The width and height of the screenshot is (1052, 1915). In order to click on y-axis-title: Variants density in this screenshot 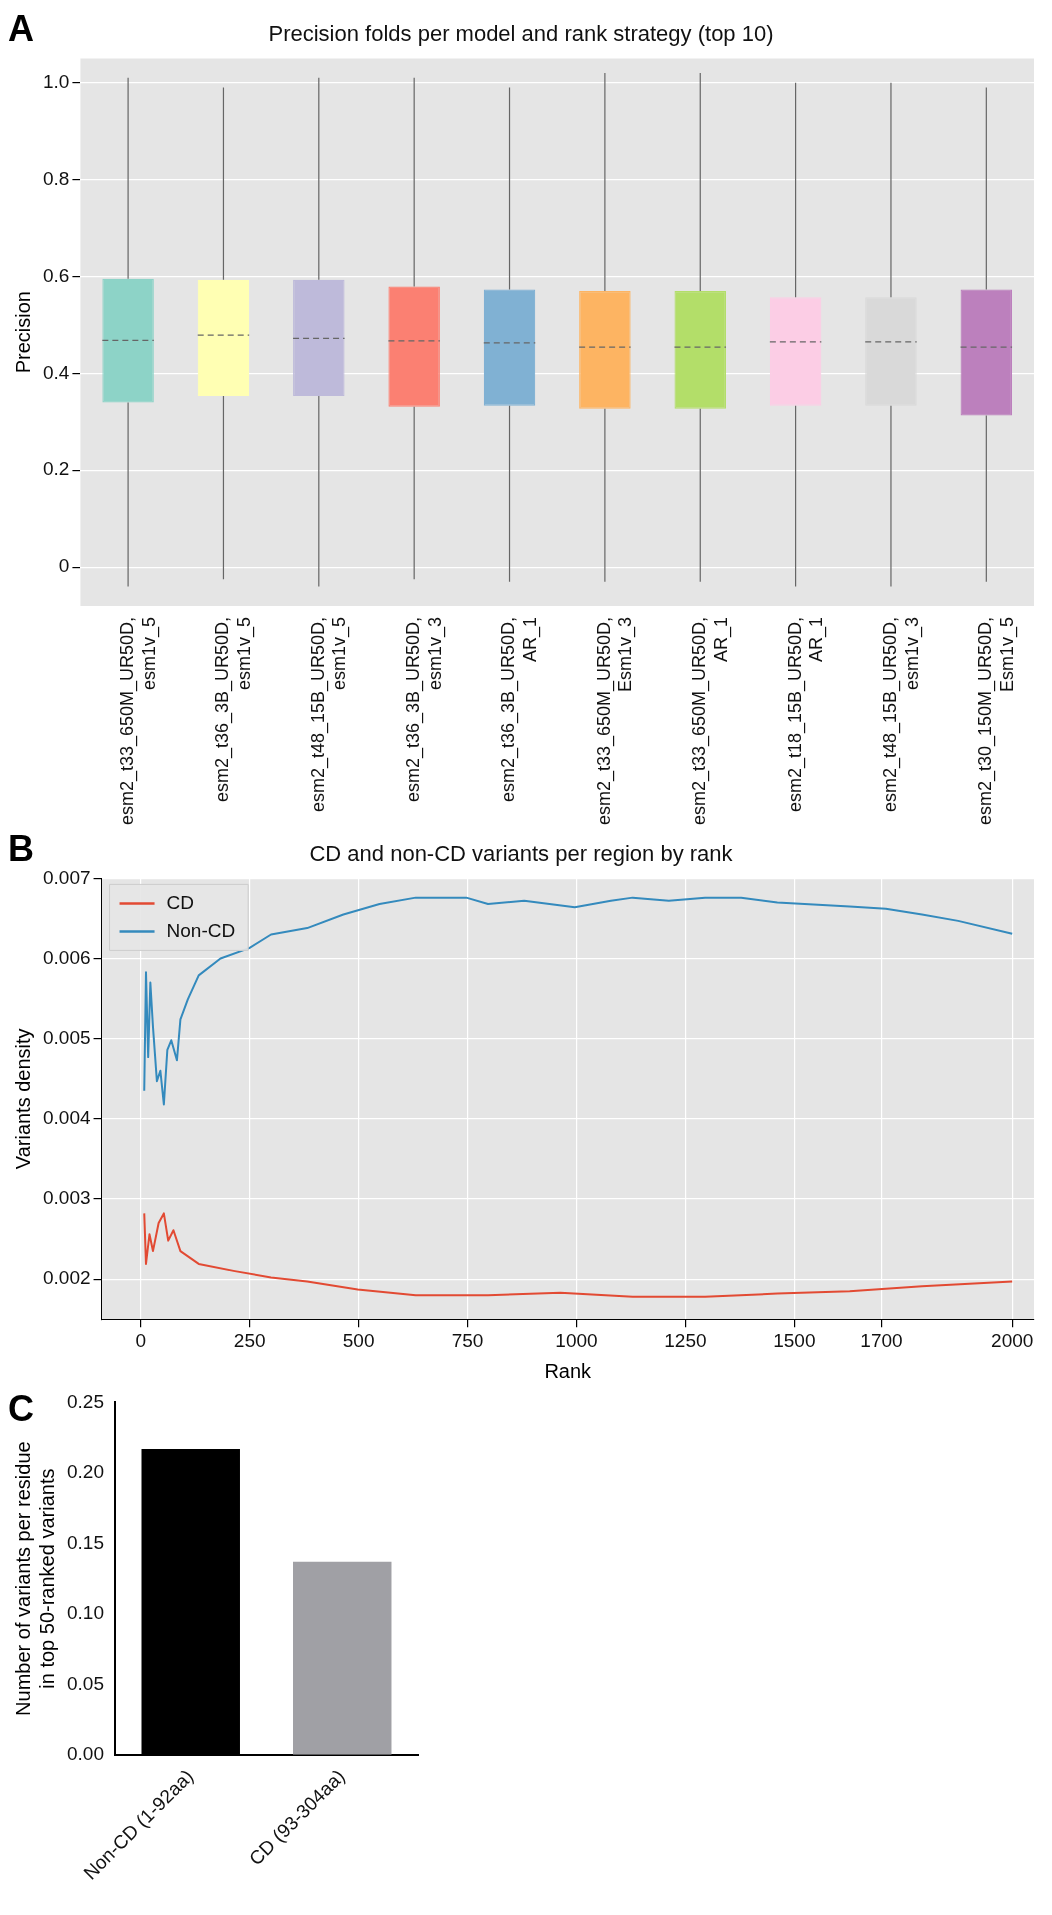, I will do `click(22, 1099)`.